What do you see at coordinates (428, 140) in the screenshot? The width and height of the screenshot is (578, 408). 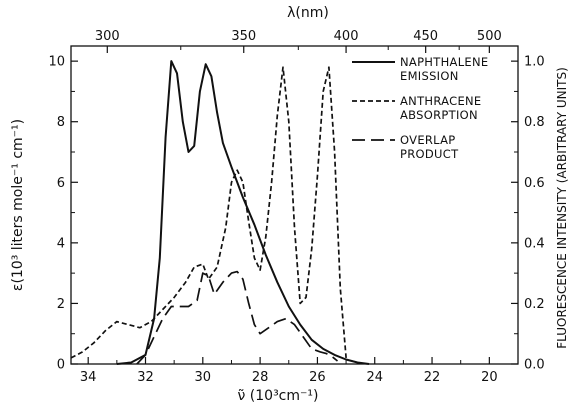 I see `legend-label-line1: OVERLAP` at bounding box center [428, 140].